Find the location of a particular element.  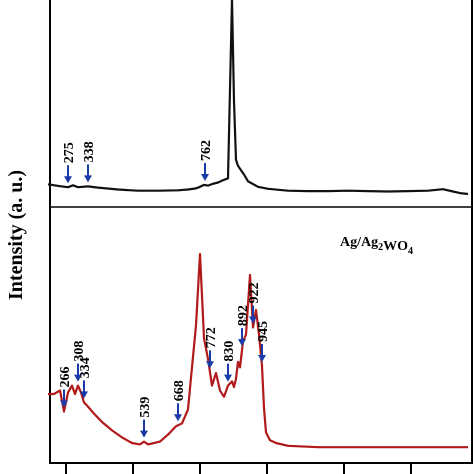

peak-label: 892 is located at coordinates (243, 315).